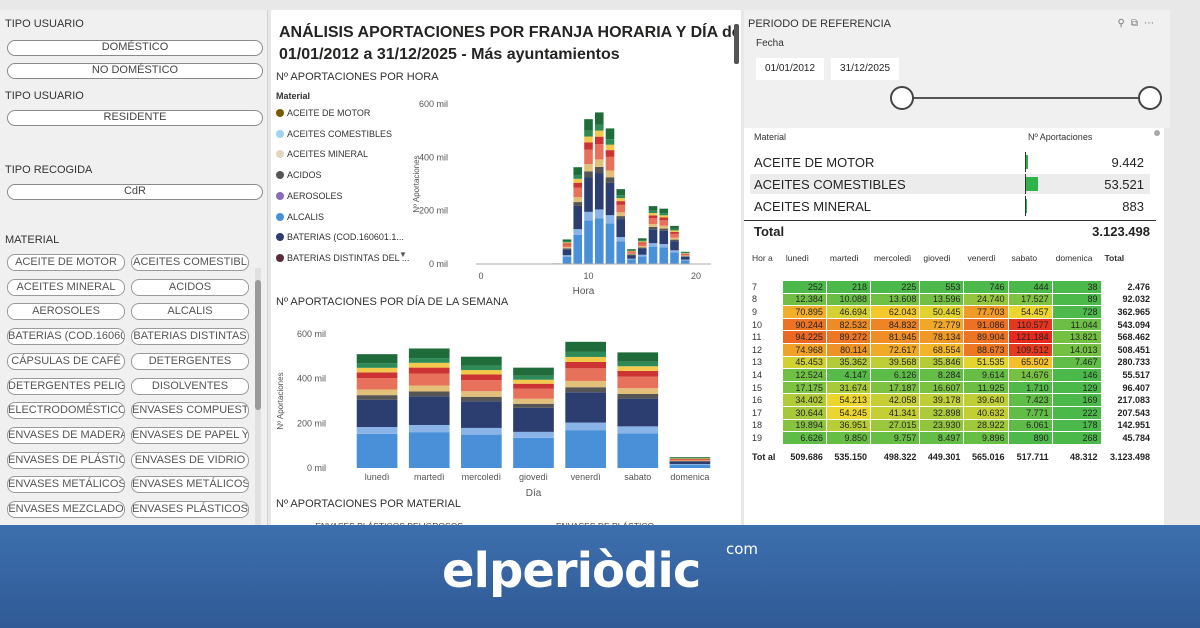  Describe the element at coordinates (135, 118) in the screenshot. I see `filter-button-residente: RESIDENTE` at that location.